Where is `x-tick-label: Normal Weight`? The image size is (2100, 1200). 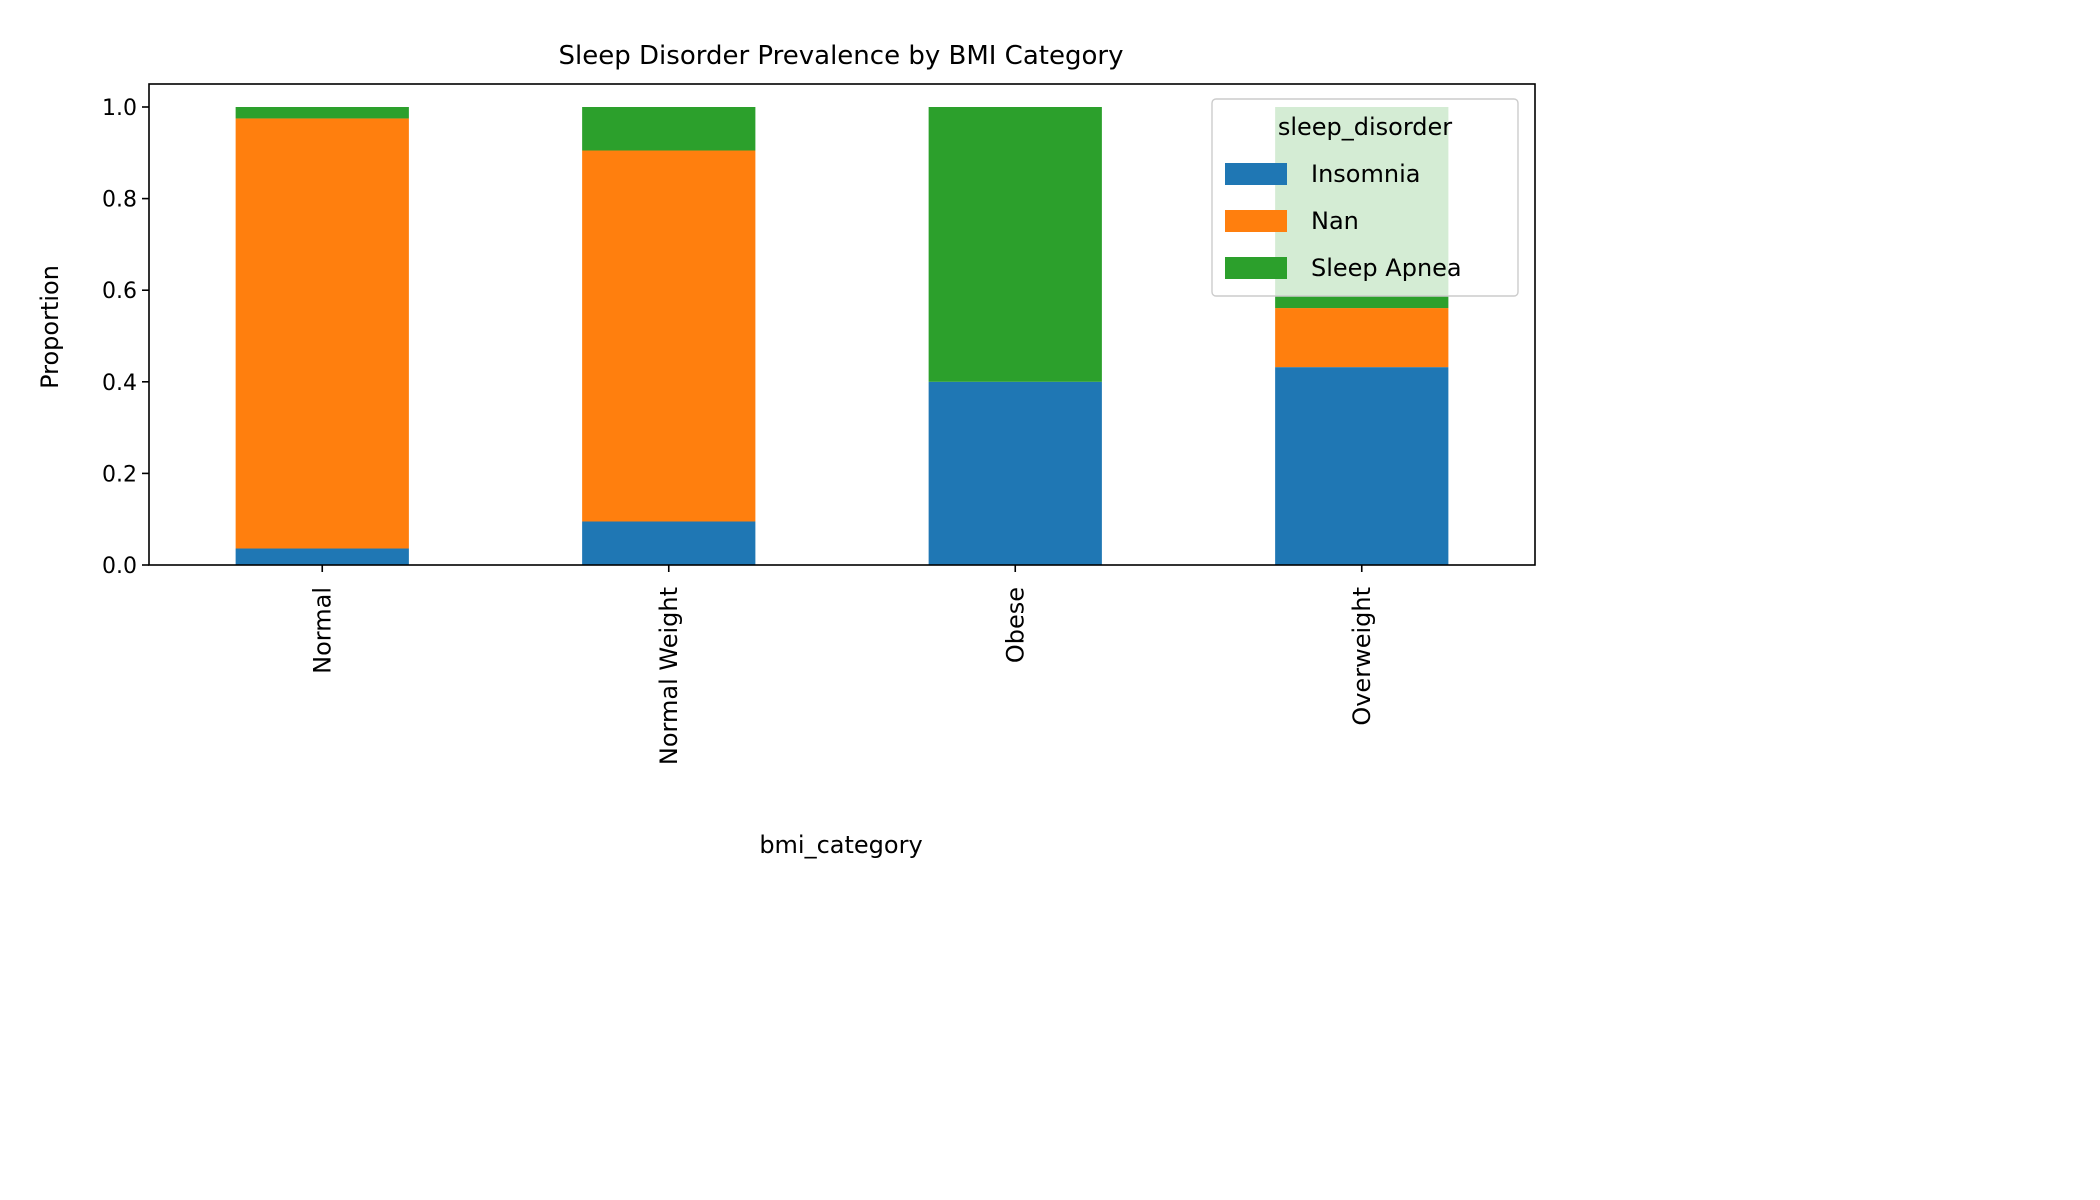
x-tick-label: Normal Weight is located at coordinates (669, 676).